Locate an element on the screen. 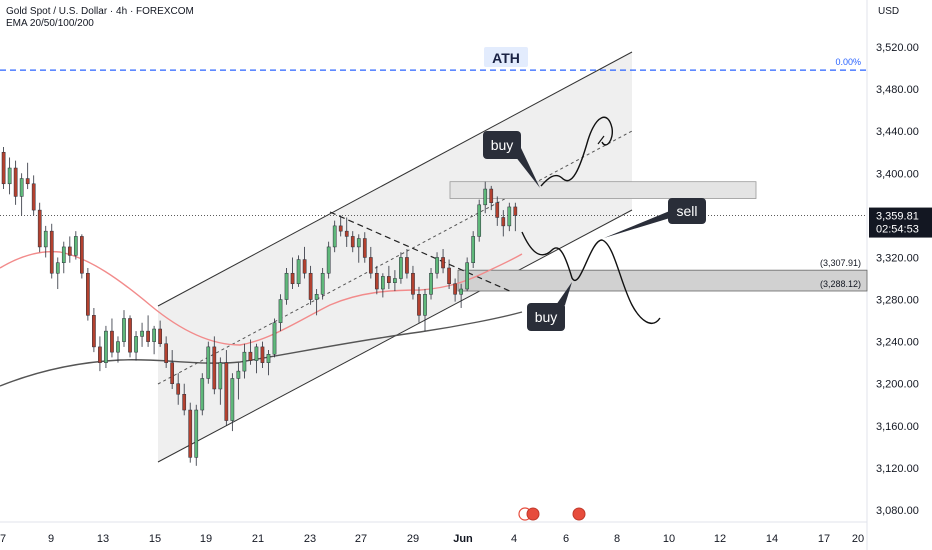 The image size is (932, 550). price-tick-label: 3,440.00 is located at coordinates (897, 132).